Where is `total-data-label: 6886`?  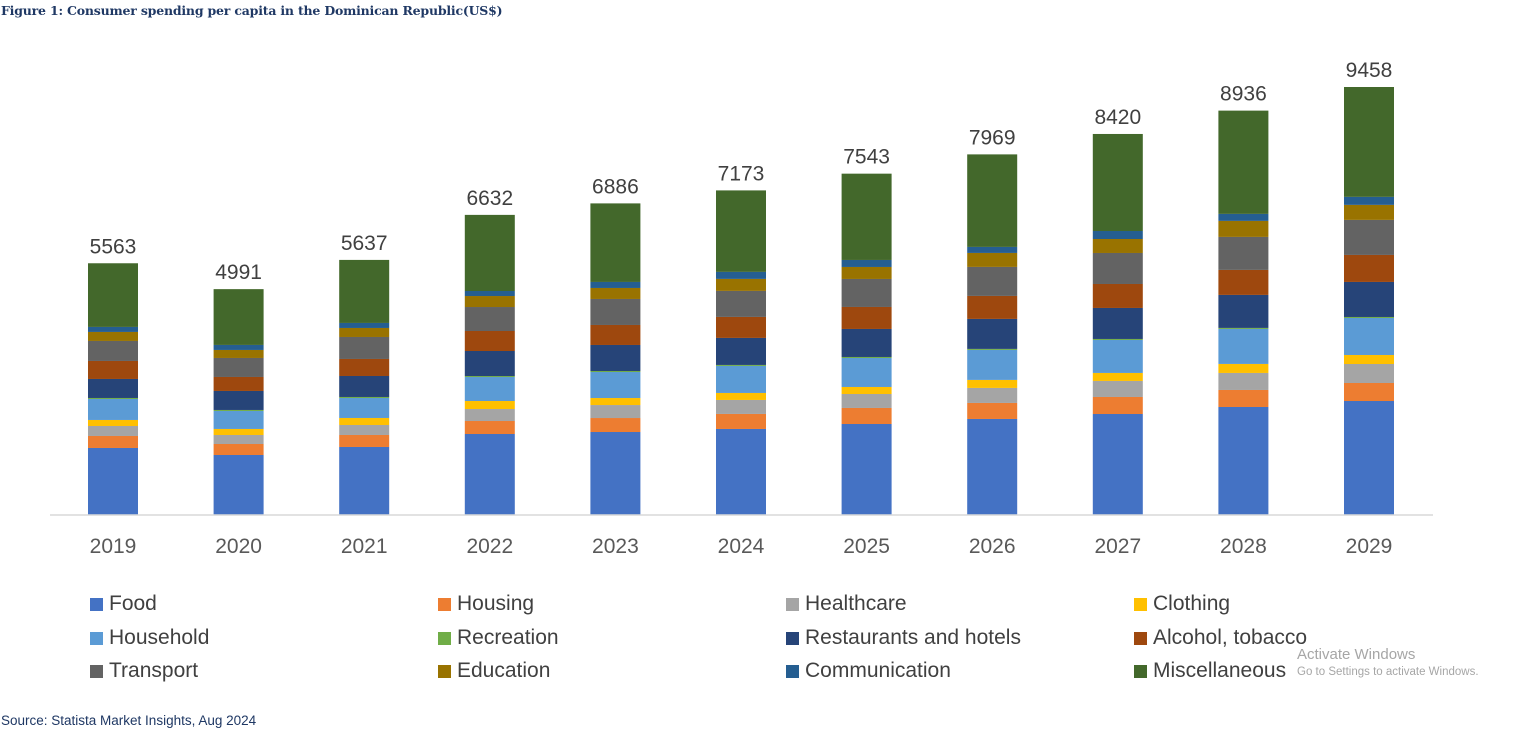
total-data-label: 6886 is located at coordinates (615, 186).